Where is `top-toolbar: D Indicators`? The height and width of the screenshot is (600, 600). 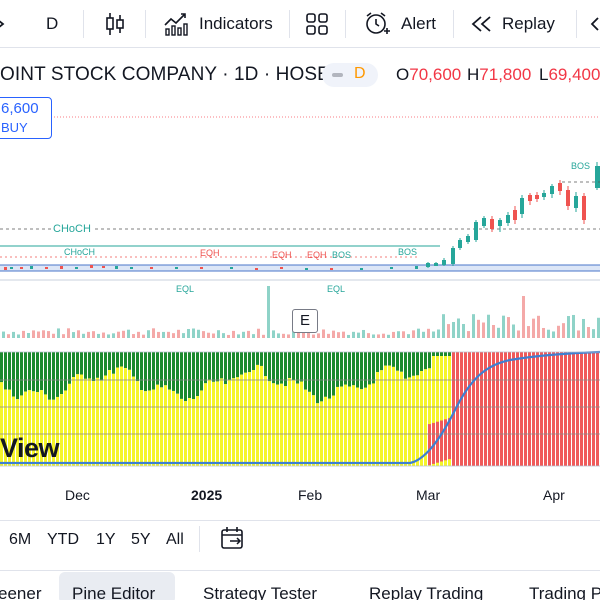 top-toolbar: D Indicators is located at coordinates (300, 24).